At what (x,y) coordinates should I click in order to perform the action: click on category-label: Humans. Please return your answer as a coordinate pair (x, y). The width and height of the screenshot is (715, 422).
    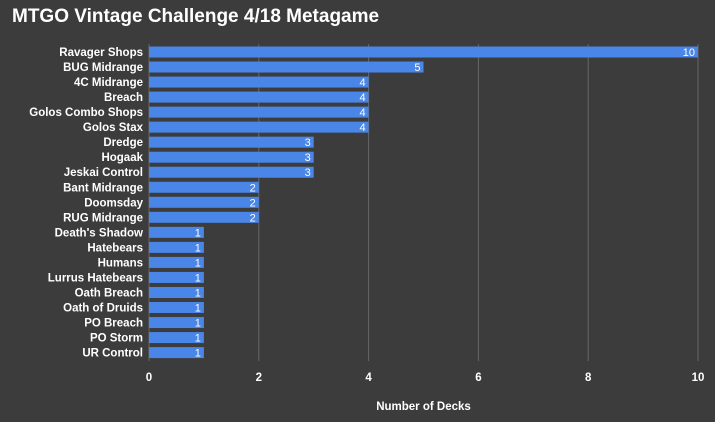
    Looking at the image, I should click on (120, 263).